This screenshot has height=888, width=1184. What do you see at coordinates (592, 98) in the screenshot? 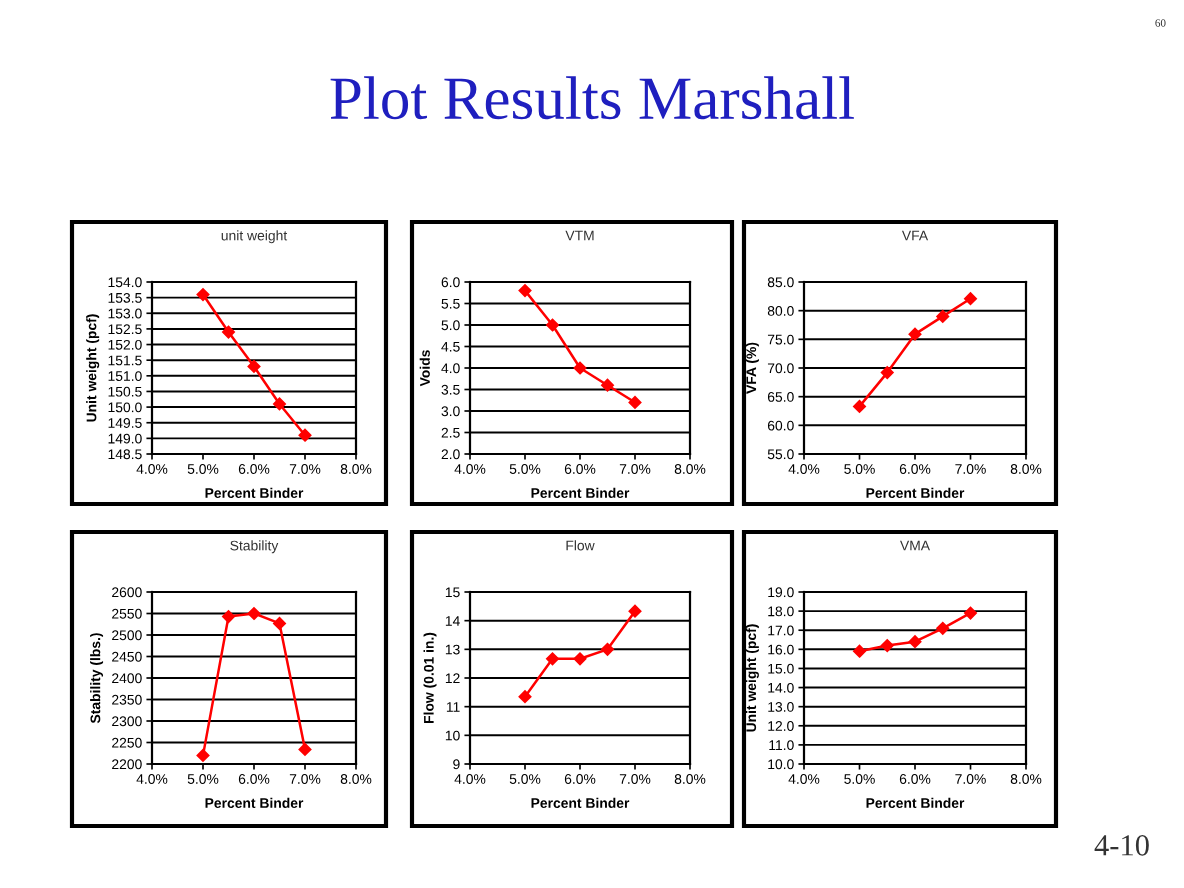
I see `text: Plot Results Marshall` at bounding box center [592, 98].